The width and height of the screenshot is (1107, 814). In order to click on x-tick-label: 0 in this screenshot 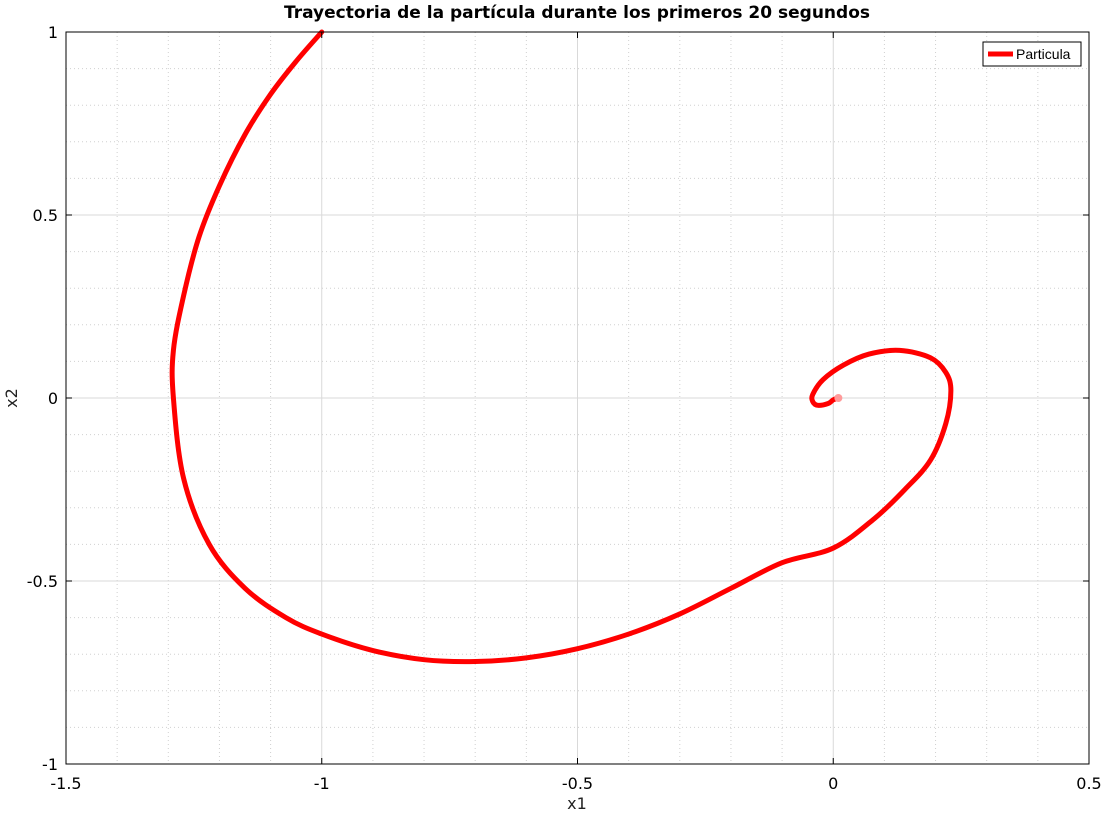, I will do `click(833, 783)`.